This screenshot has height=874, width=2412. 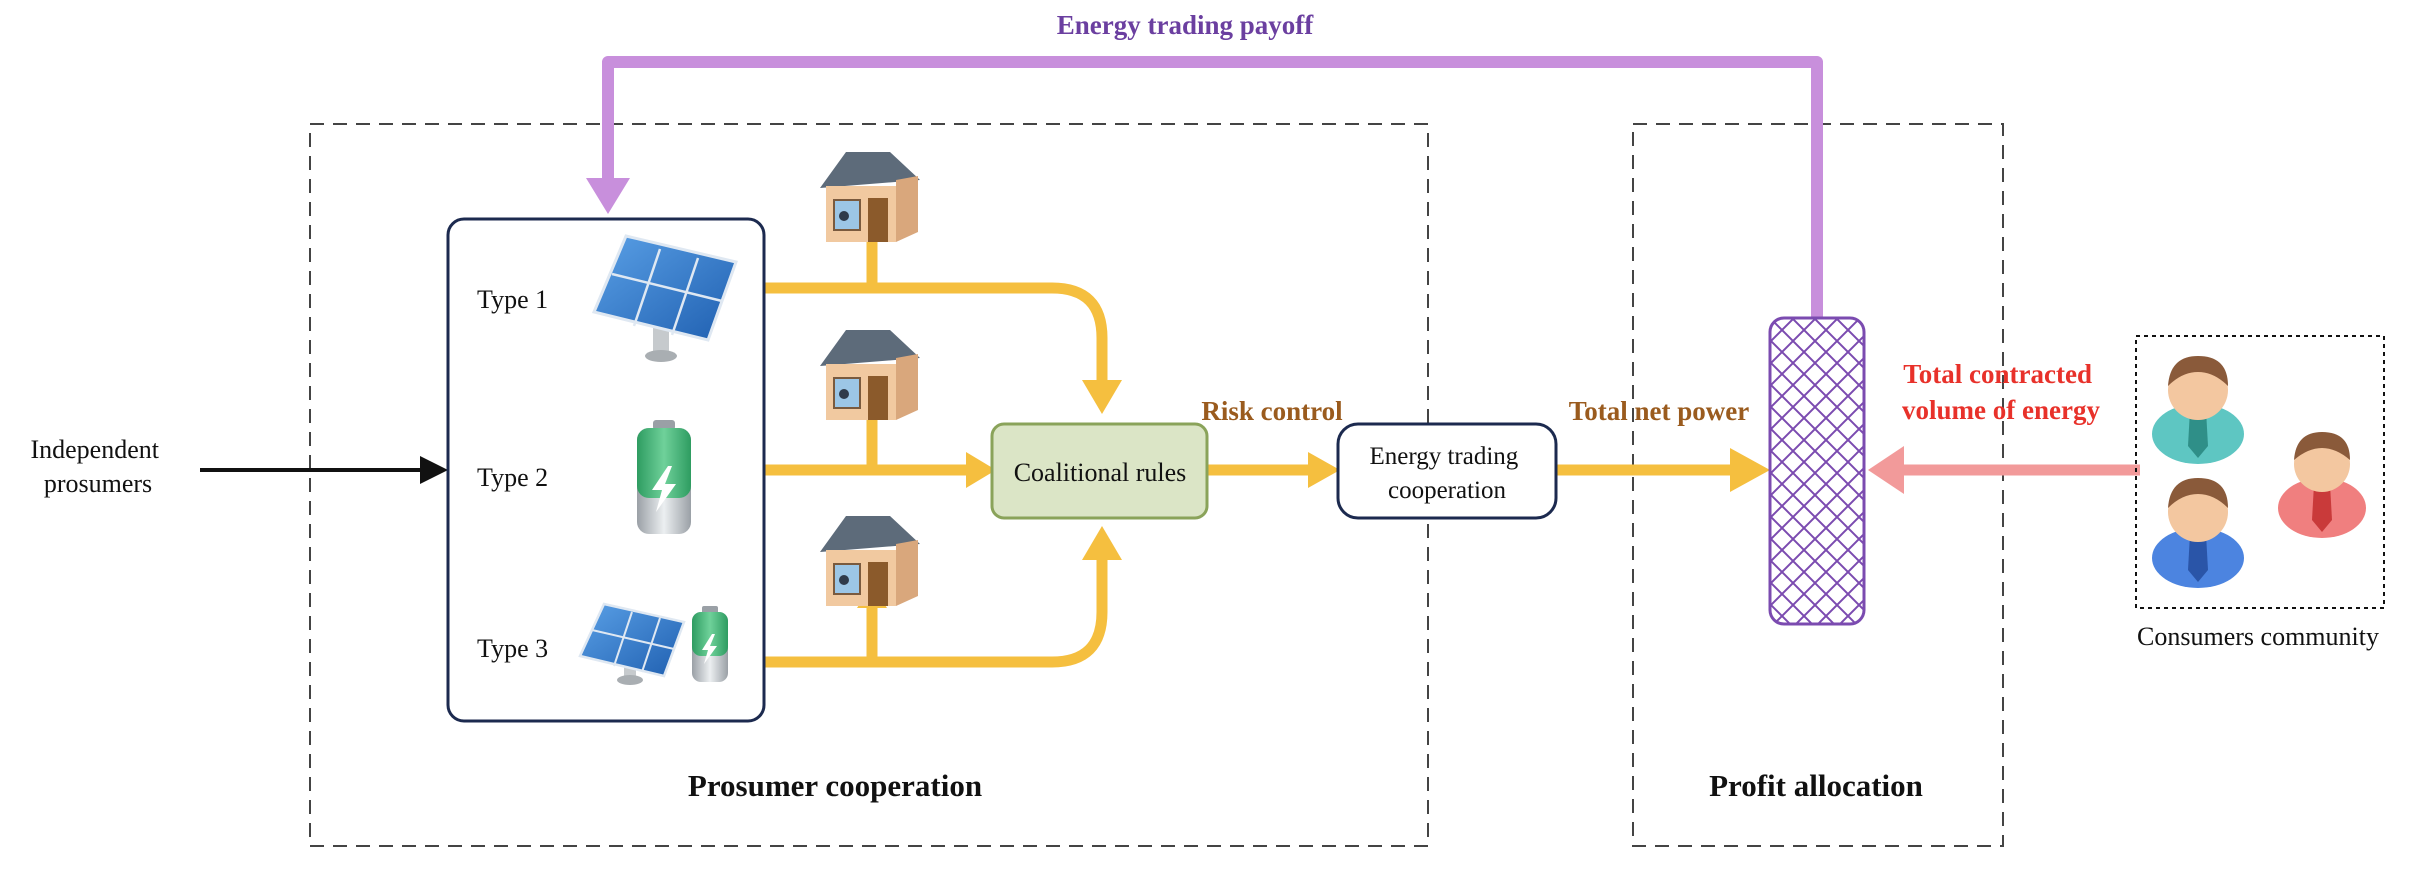 I want to click on consumer-icon-teal, so click(x=2198, y=410).